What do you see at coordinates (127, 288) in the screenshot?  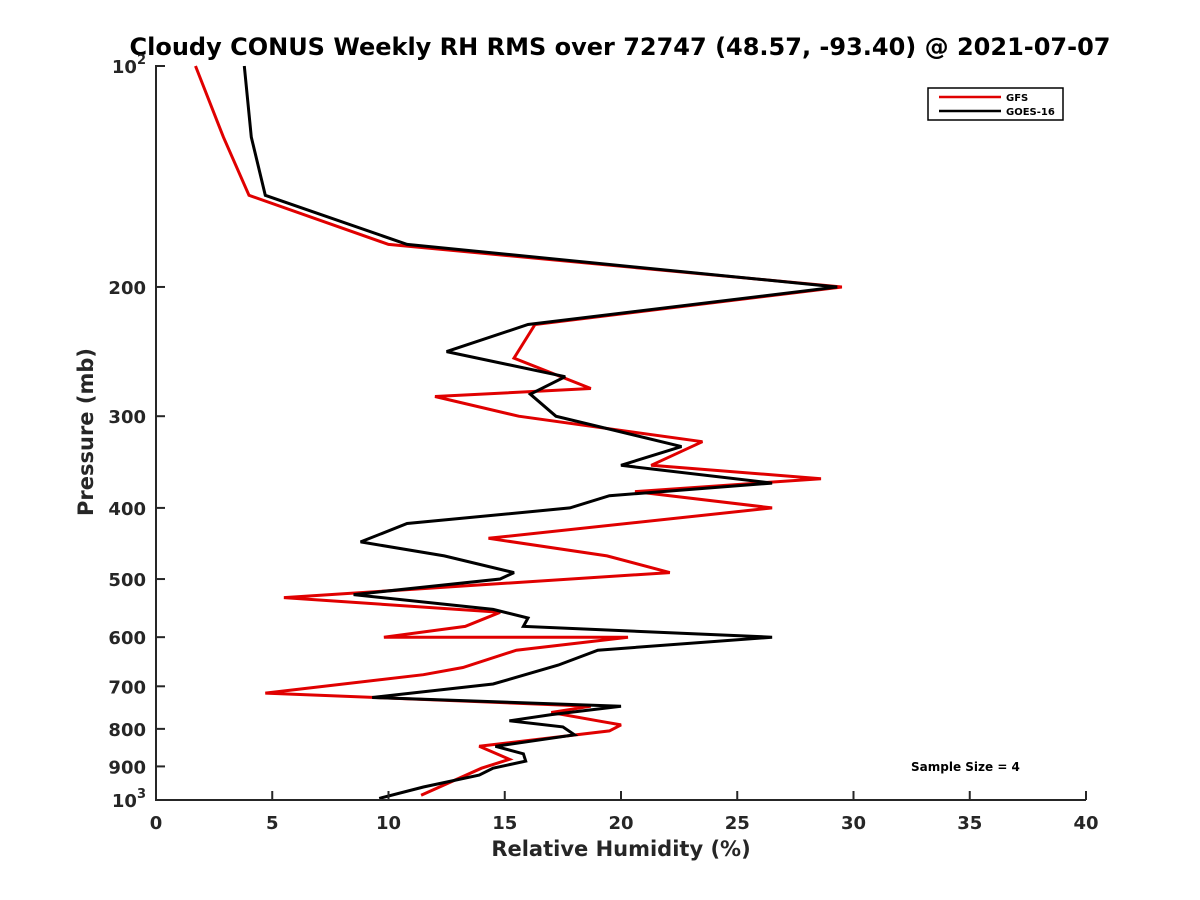 I see `y-tick-label: 200` at bounding box center [127, 288].